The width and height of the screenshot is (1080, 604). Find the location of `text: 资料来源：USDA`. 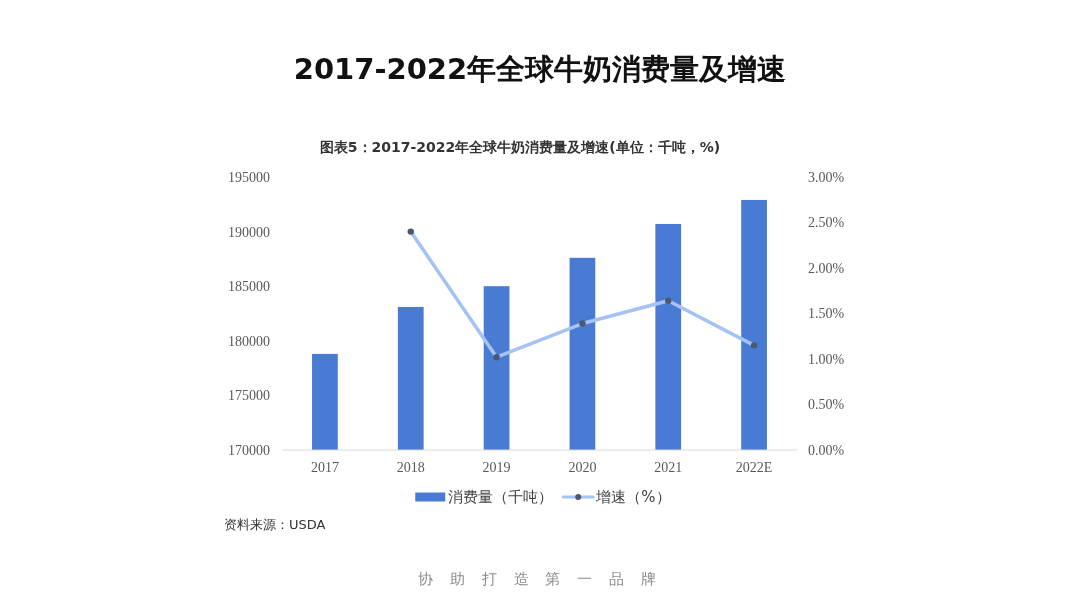

text: 资料来源：USDA is located at coordinates (275, 524).